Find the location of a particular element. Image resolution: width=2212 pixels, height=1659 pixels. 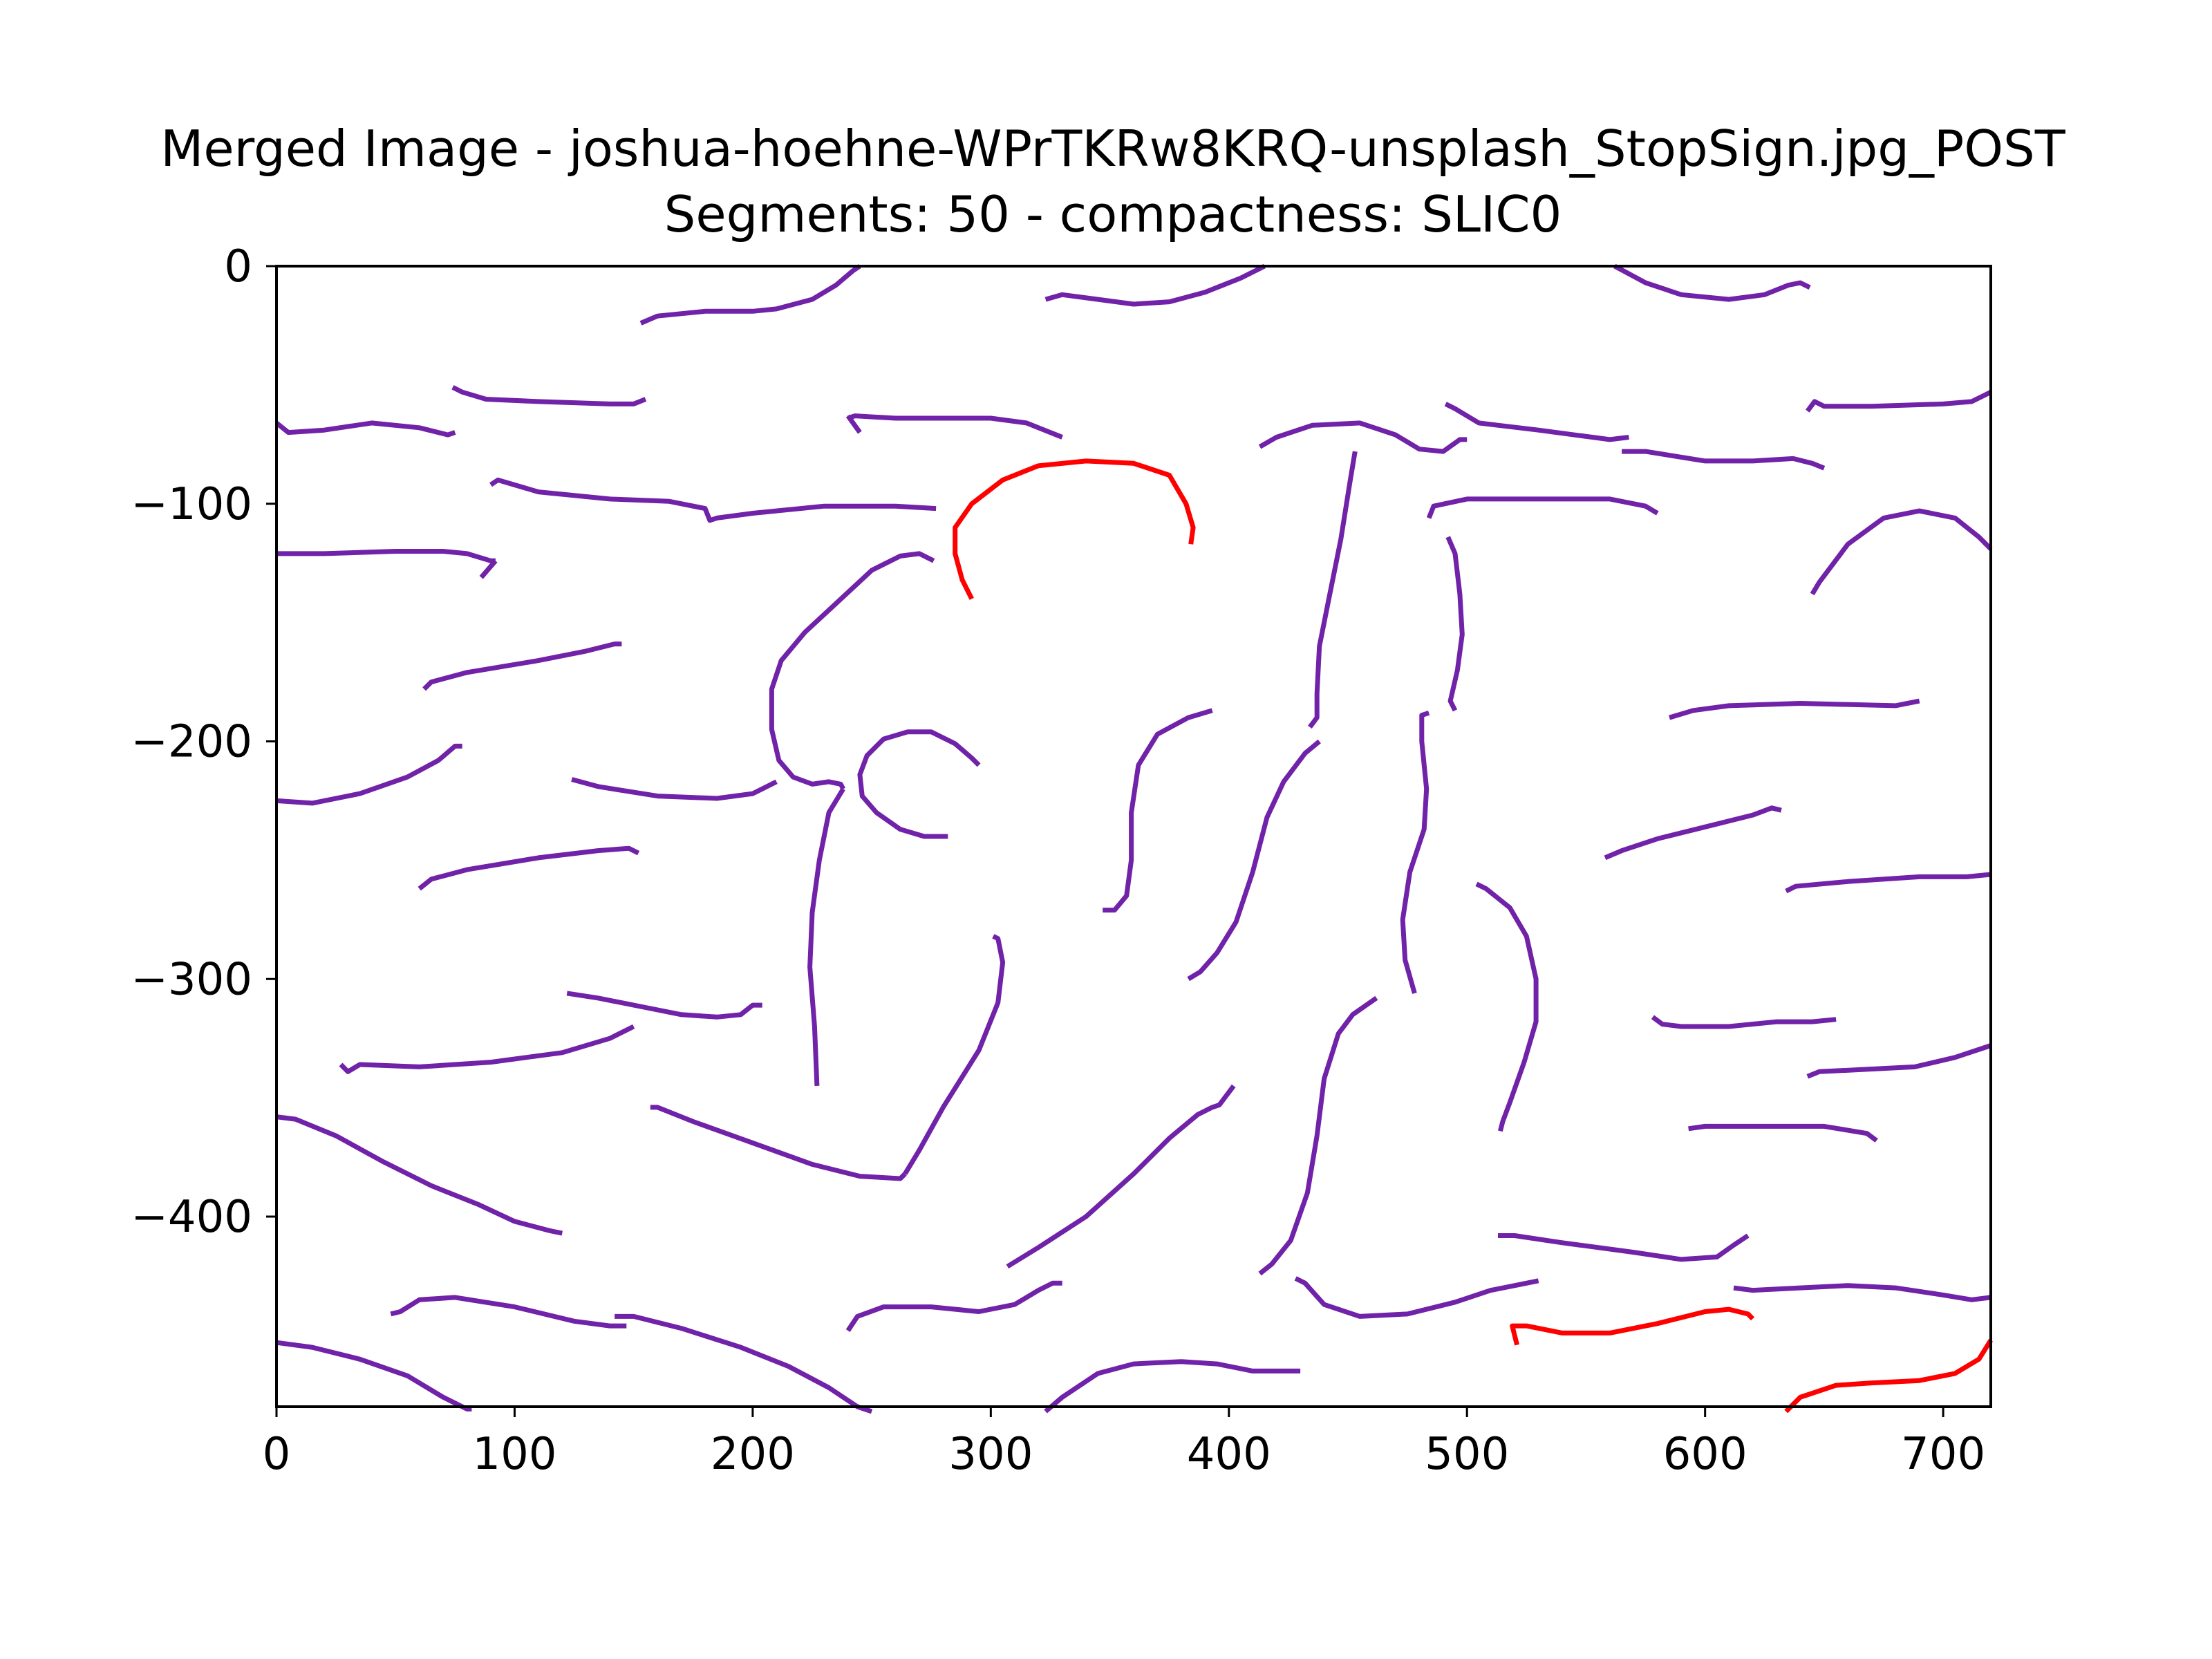

x-tick-label: 0 is located at coordinates (277, 1455).